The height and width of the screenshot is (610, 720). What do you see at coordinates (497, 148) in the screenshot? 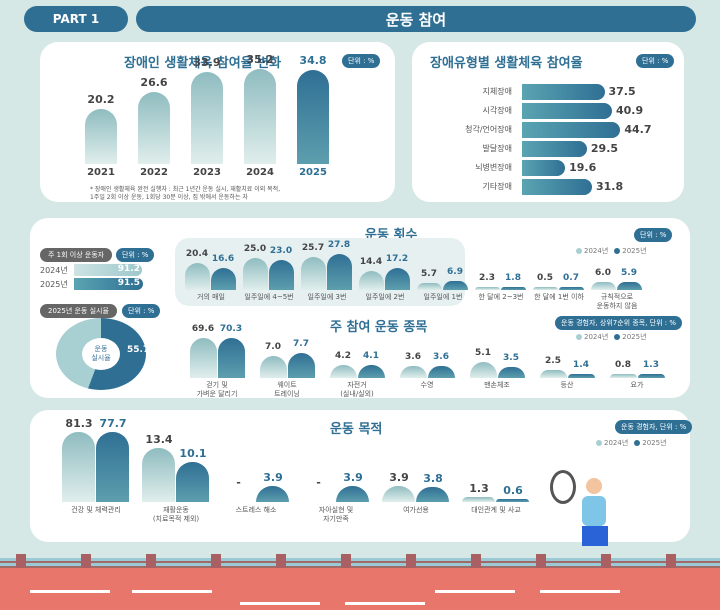
I see `category-label: 발달장애` at bounding box center [497, 148].